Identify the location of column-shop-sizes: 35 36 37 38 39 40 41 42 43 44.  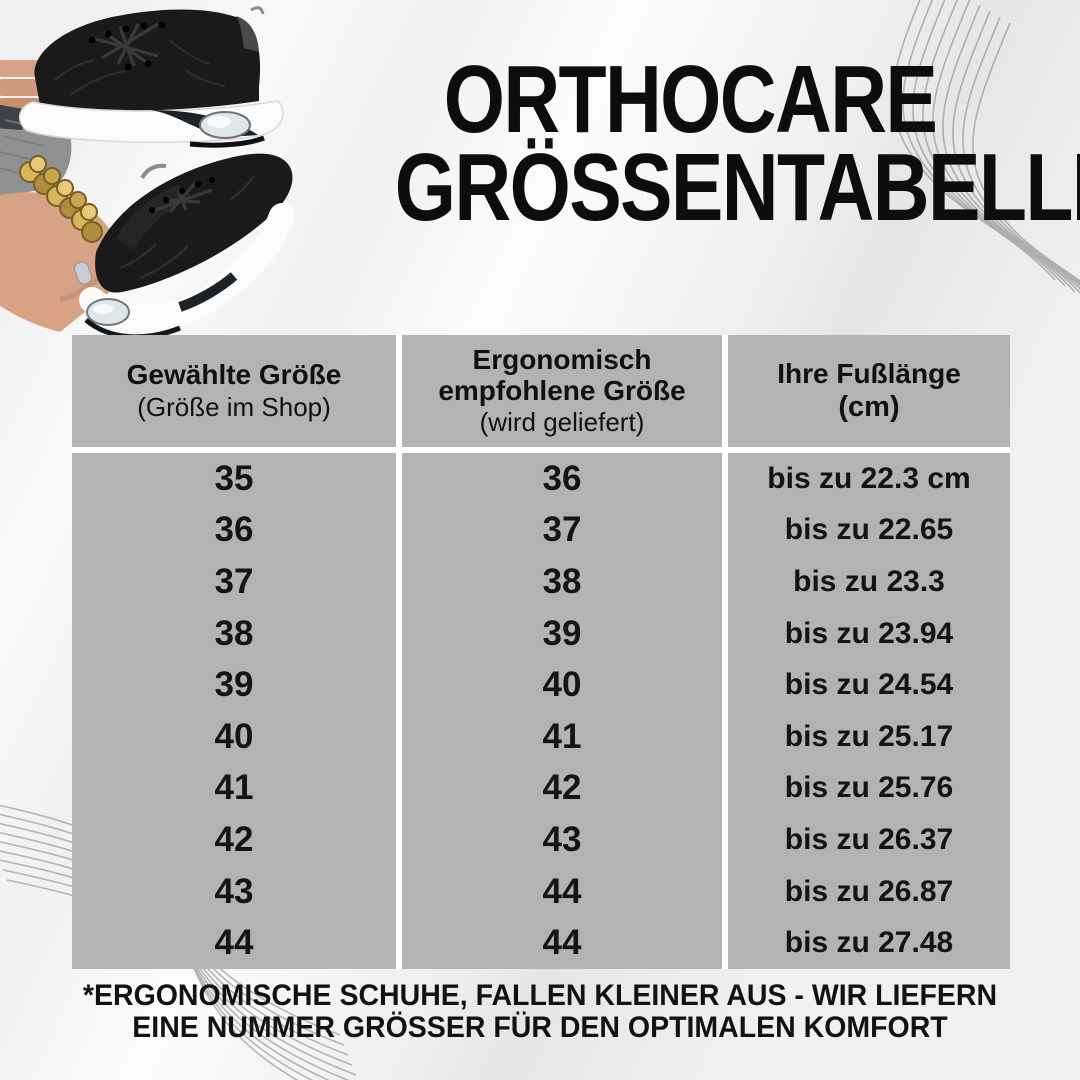
(234, 711).